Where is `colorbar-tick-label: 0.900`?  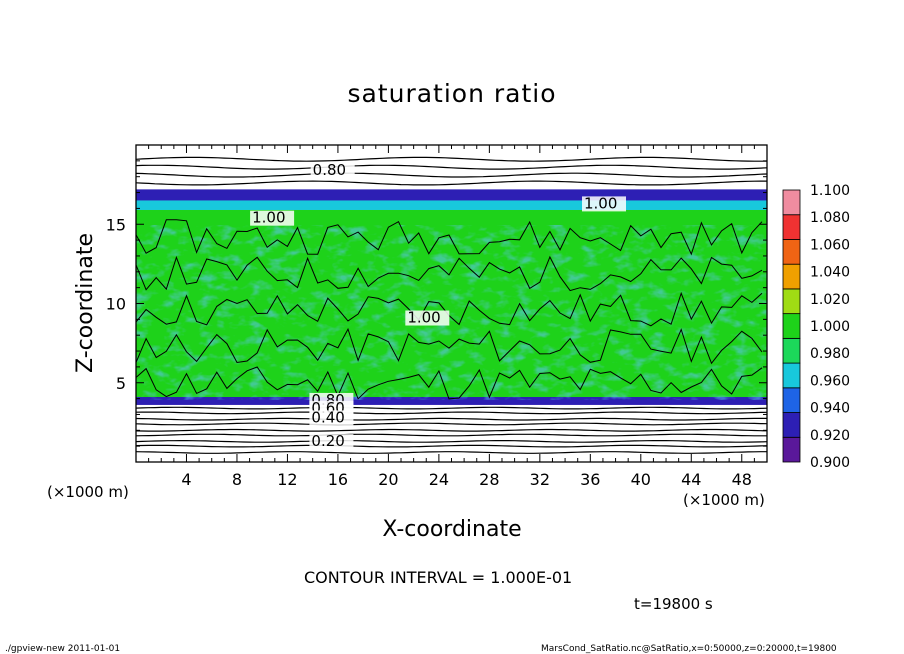 colorbar-tick-label: 0.900 is located at coordinates (830, 463).